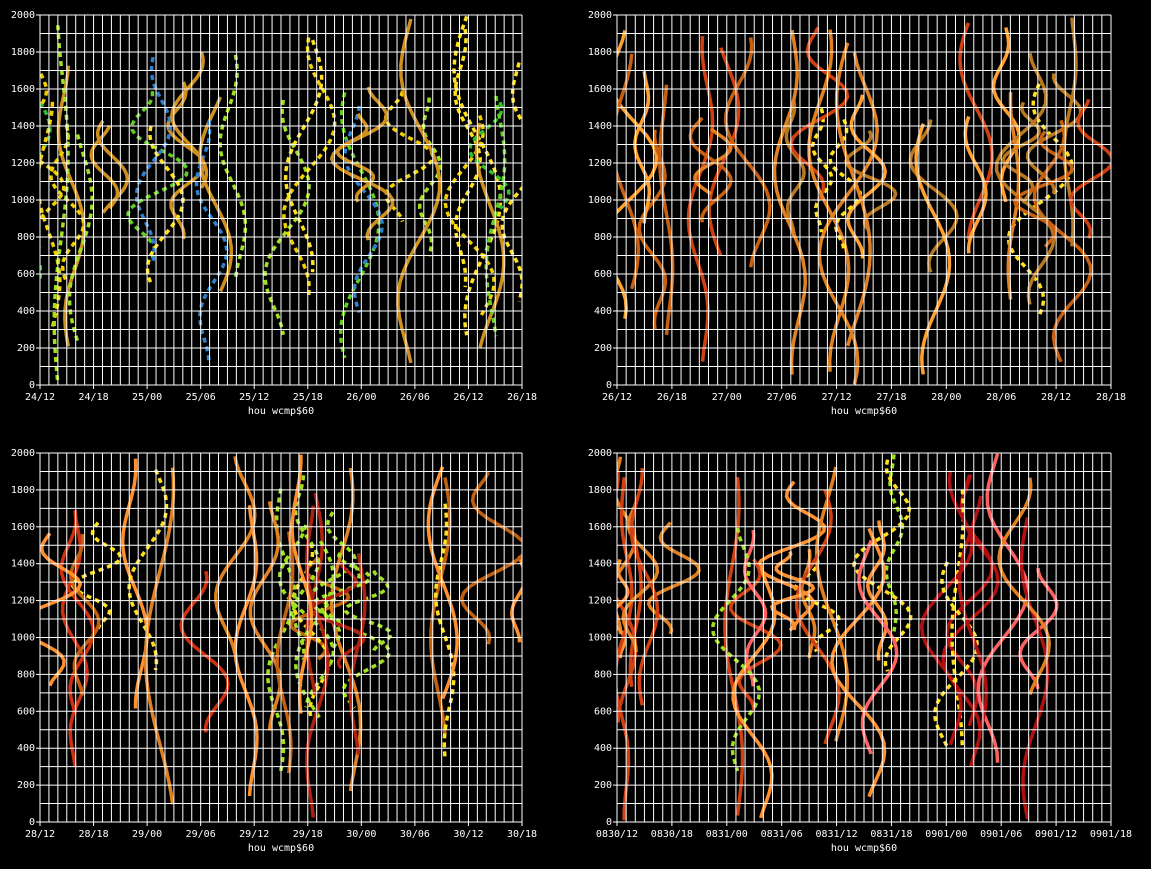 This screenshot has width=1151, height=869. I want to click on x-tick-label: 30/18, so click(522, 834).